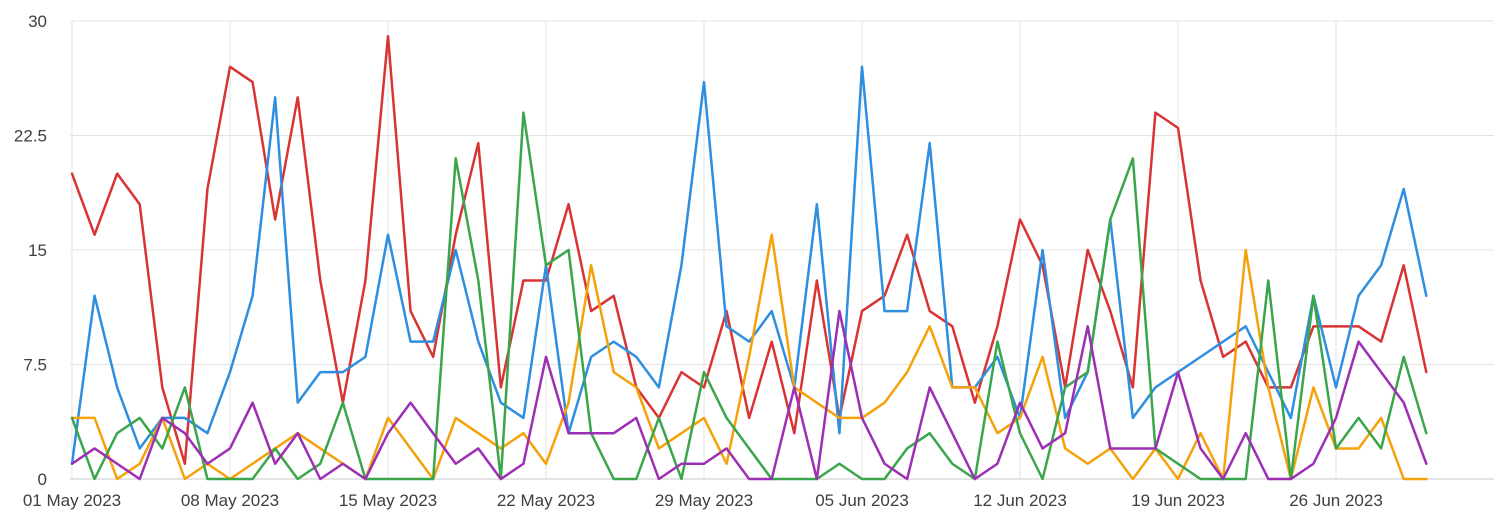  Describe the element at coordinates (1336, 500) in the screenshot. I see `x-tick-label: 26 Jun 2023` at that location.